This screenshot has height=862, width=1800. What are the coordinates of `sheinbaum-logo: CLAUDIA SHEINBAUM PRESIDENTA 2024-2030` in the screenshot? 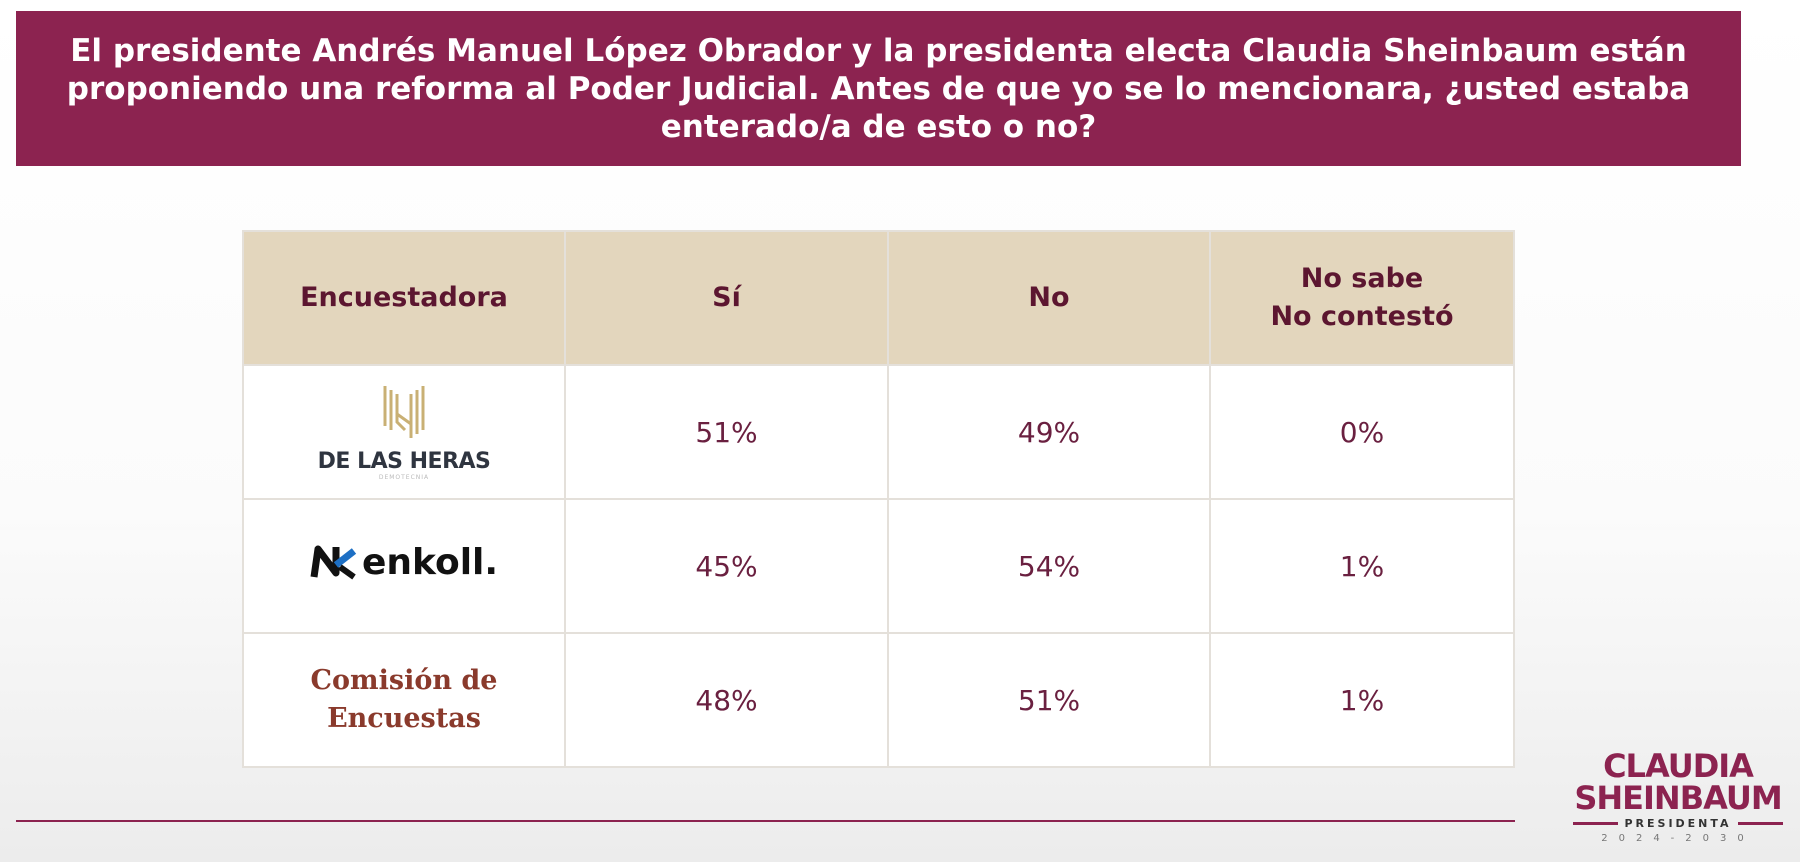 It's located at (1678, 795).